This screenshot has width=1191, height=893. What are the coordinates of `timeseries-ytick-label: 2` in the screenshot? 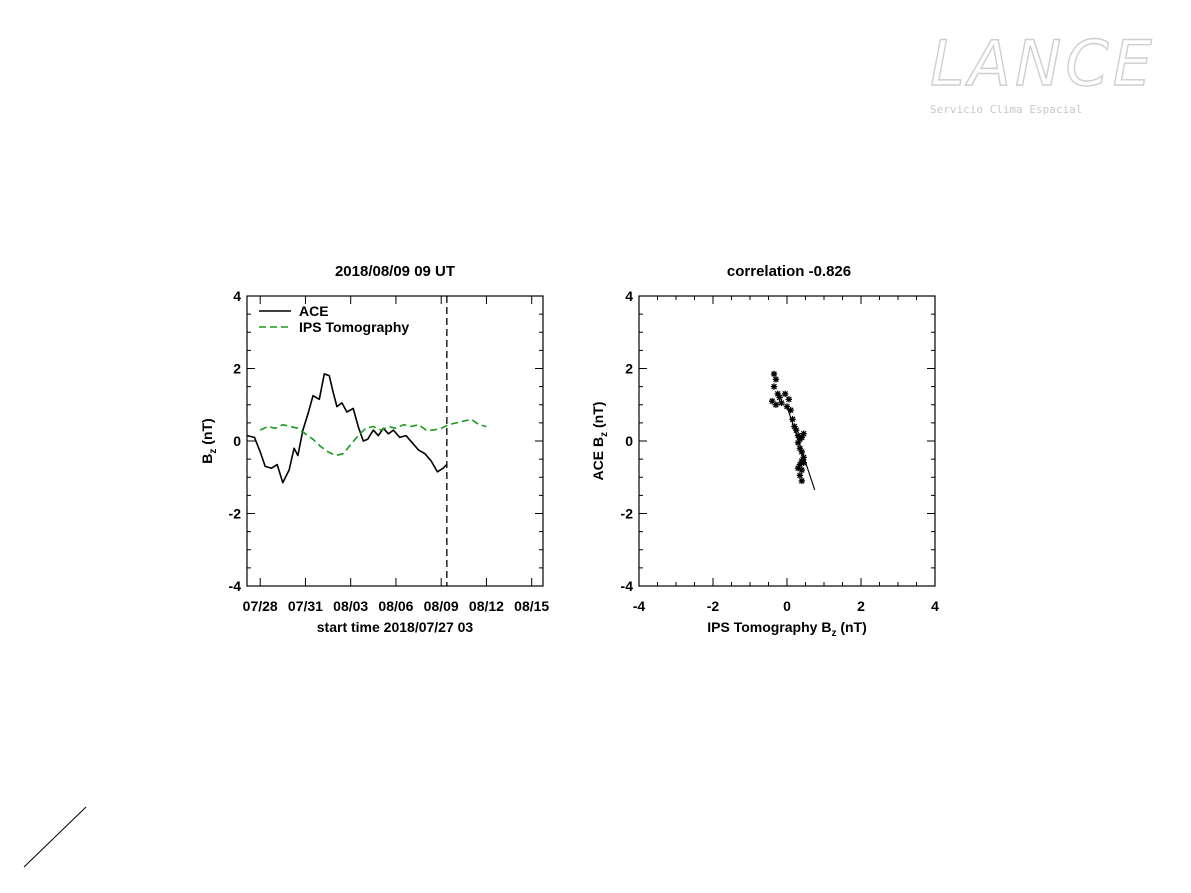 It's located at (237, 369).